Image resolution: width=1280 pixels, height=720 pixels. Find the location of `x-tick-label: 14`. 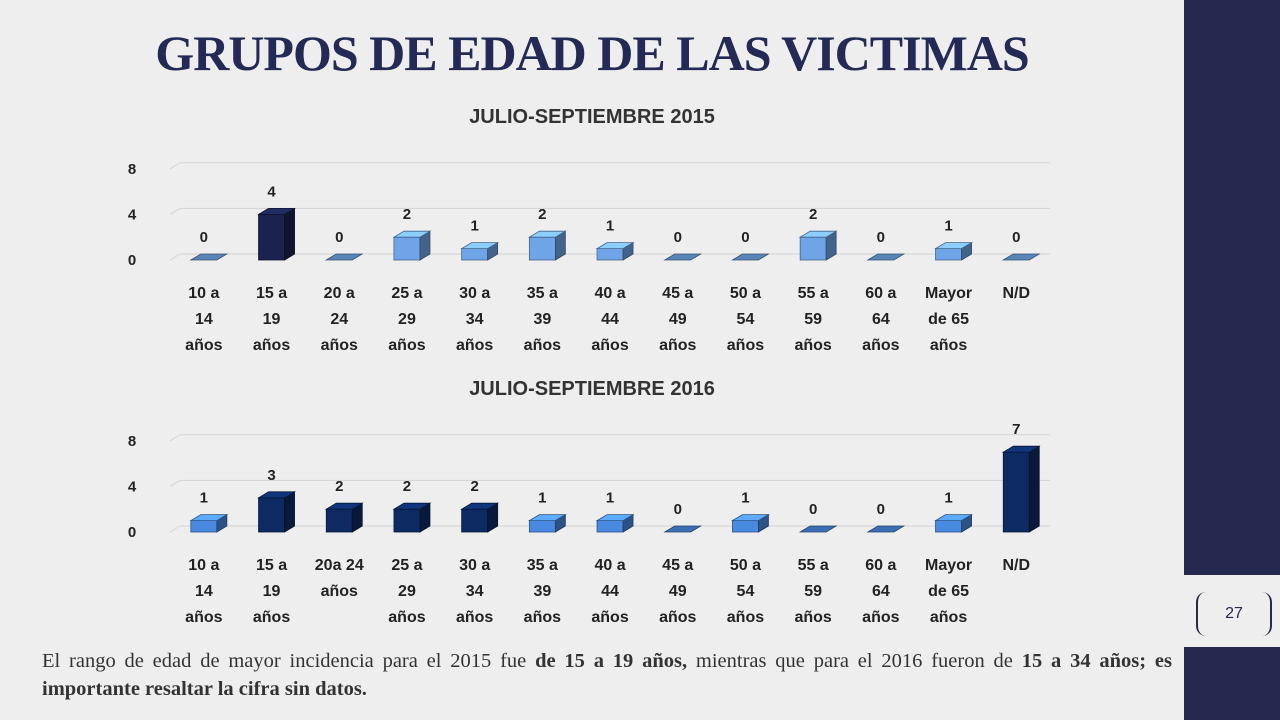

x-tick-label: 14 is located at coordinates (204, 319).